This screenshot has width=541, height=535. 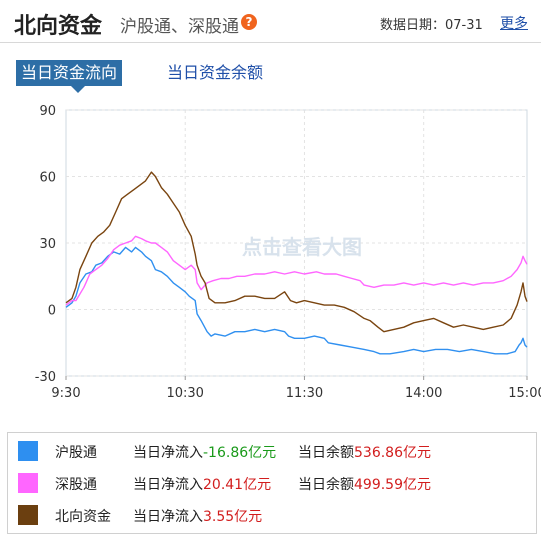 I want to click on date-value: 07-31, so click(x=464, y=25).